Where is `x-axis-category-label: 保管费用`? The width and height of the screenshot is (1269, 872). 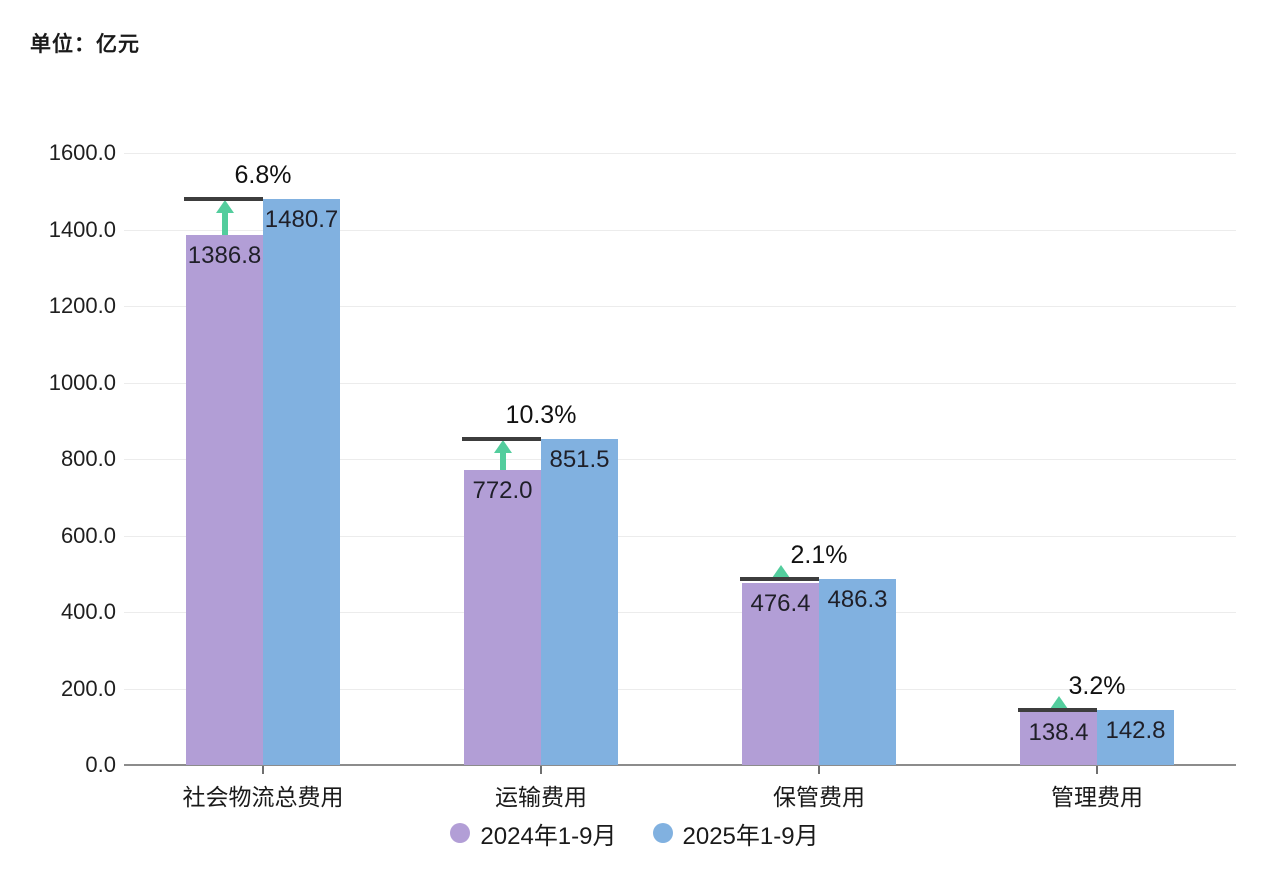 x-axis-category-label: 保管费用 is located at coordinates (819, 797).